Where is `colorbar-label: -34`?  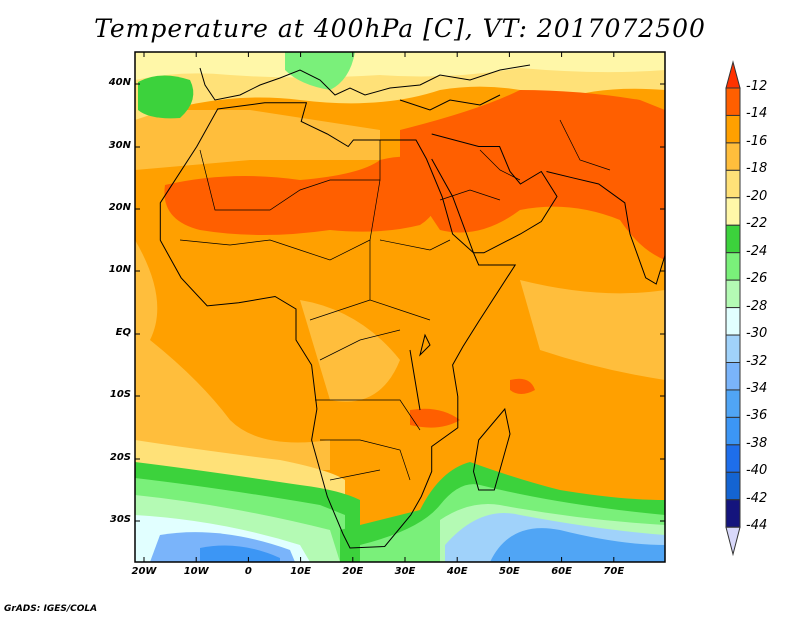
colorbar-label: -34 is located at coordinates (757, 388).